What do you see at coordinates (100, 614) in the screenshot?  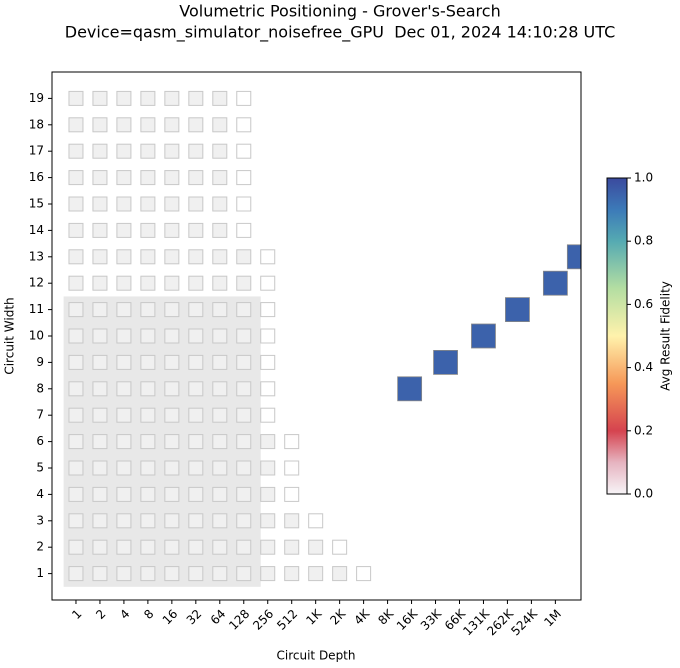 I see `x-tick-label: 2` at bounding box center [100, 614].